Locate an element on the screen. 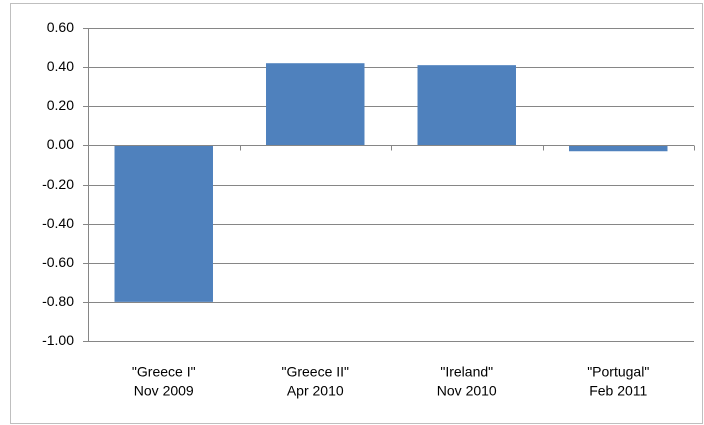  x-tick-label: "Portugal" is located at coordinates (618, 372).